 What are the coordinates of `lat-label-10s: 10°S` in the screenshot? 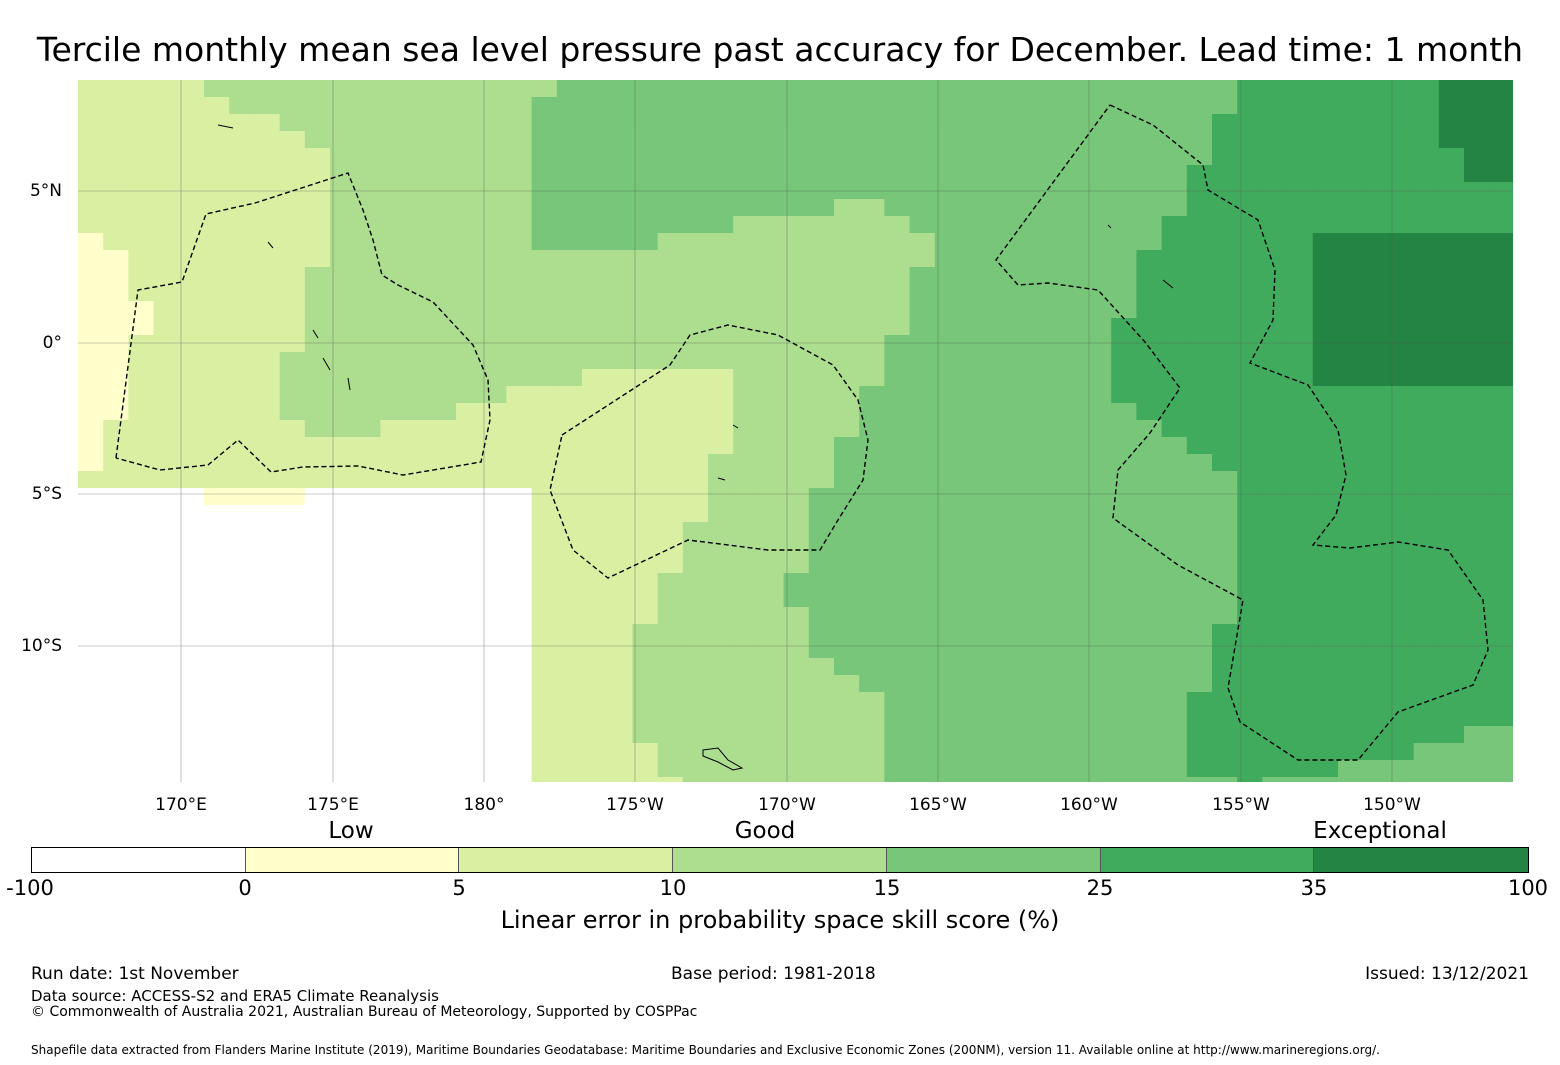 It's located at (41, 646).